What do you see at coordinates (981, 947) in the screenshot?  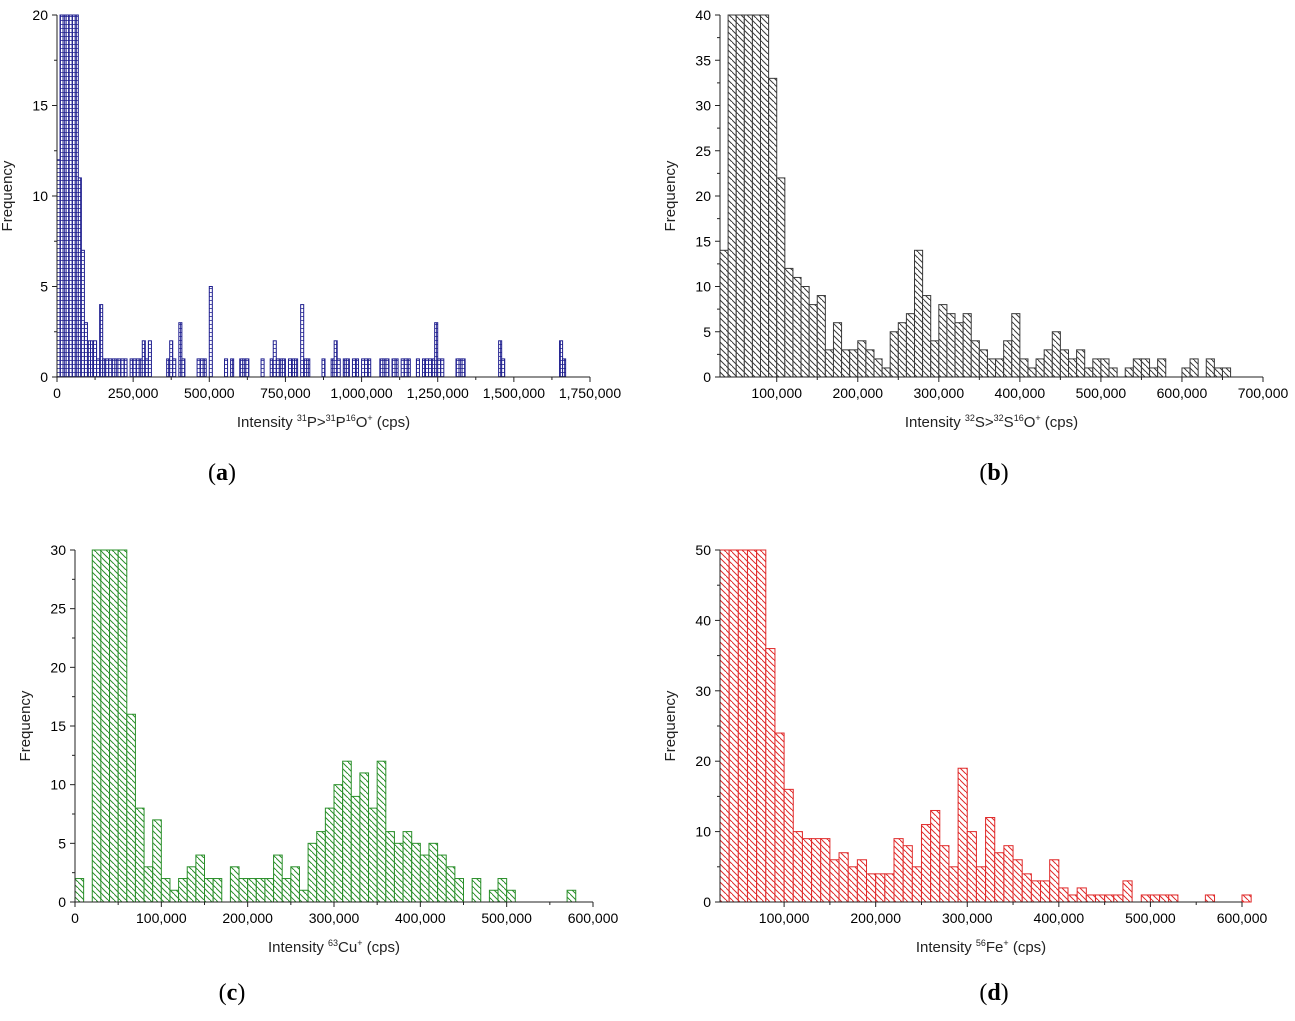 I see `x-axis-label: Intensity 56Fe+ (cps)` at bounding box center [981, 947].